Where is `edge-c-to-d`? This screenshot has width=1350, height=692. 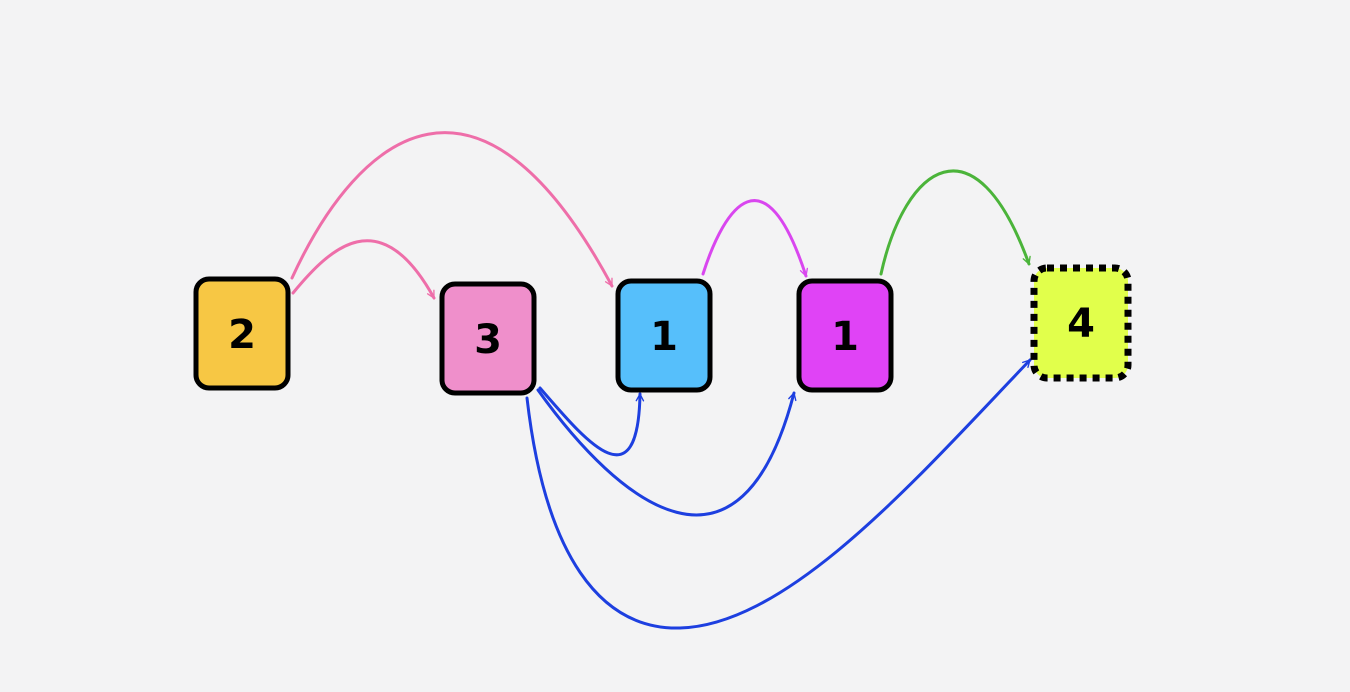
edge-c-to-d is located at coordinates (755, 238).